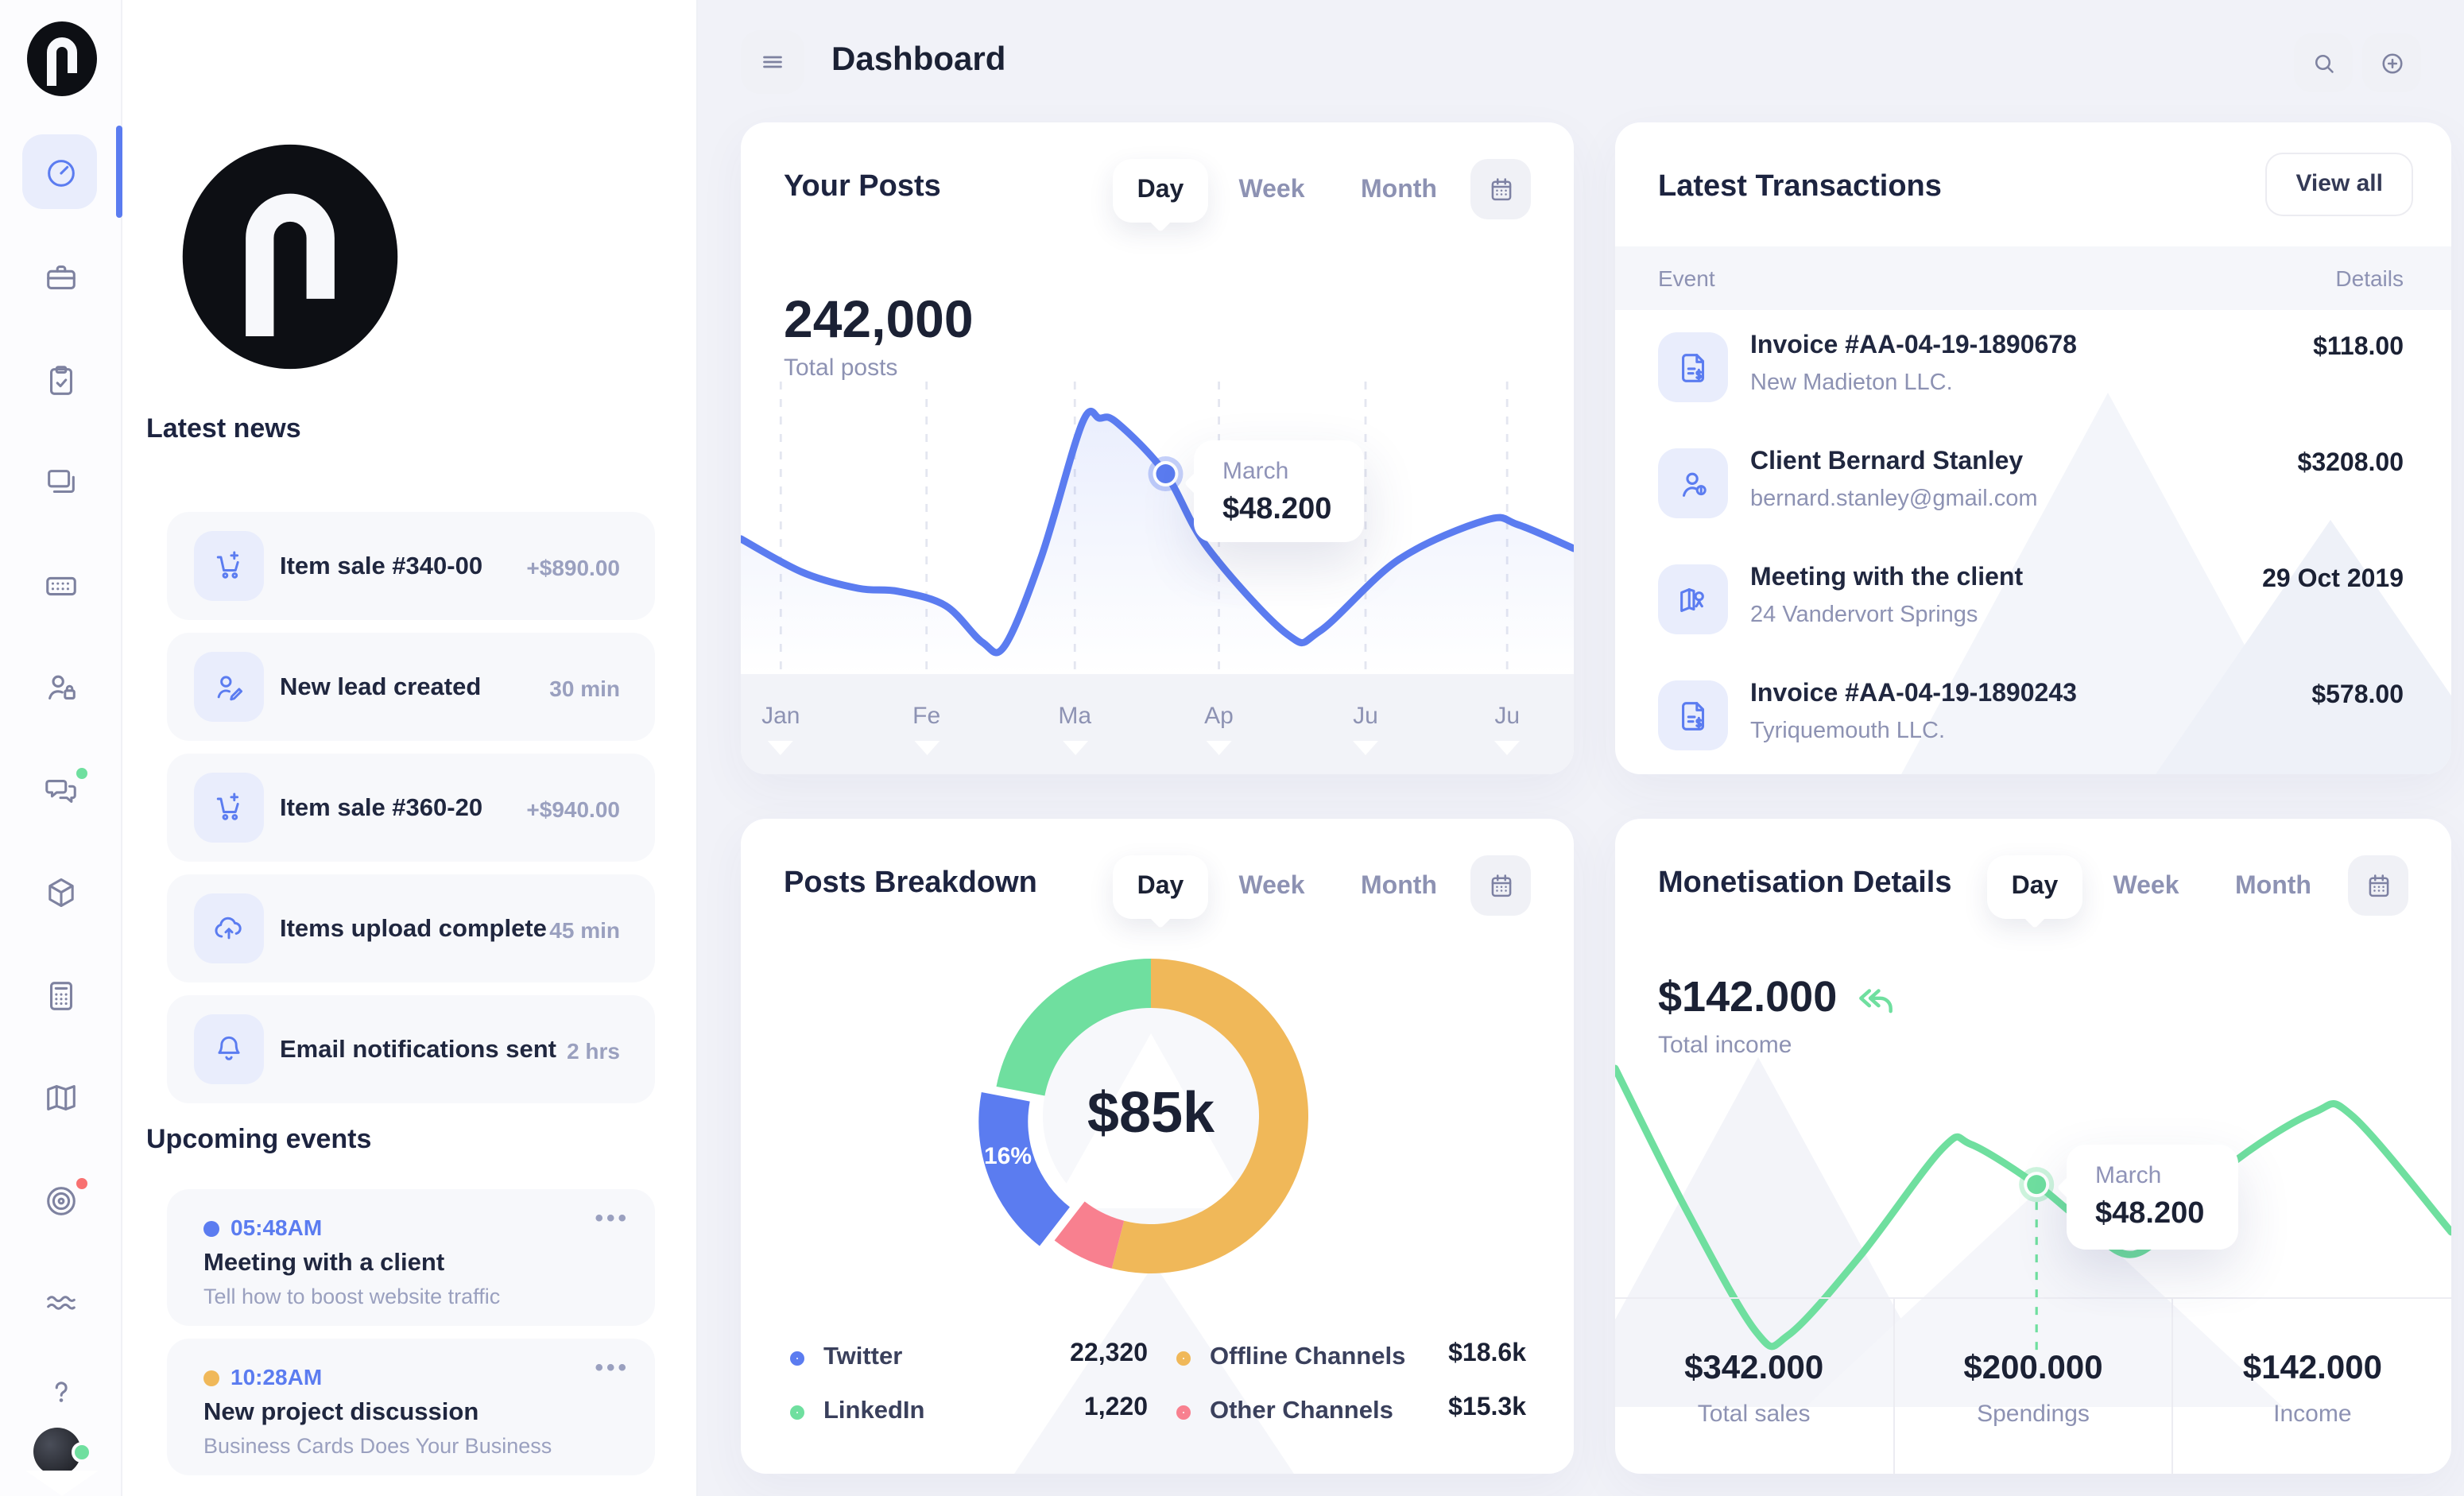  I want to click on brand-logo-large, so click(290, 257).